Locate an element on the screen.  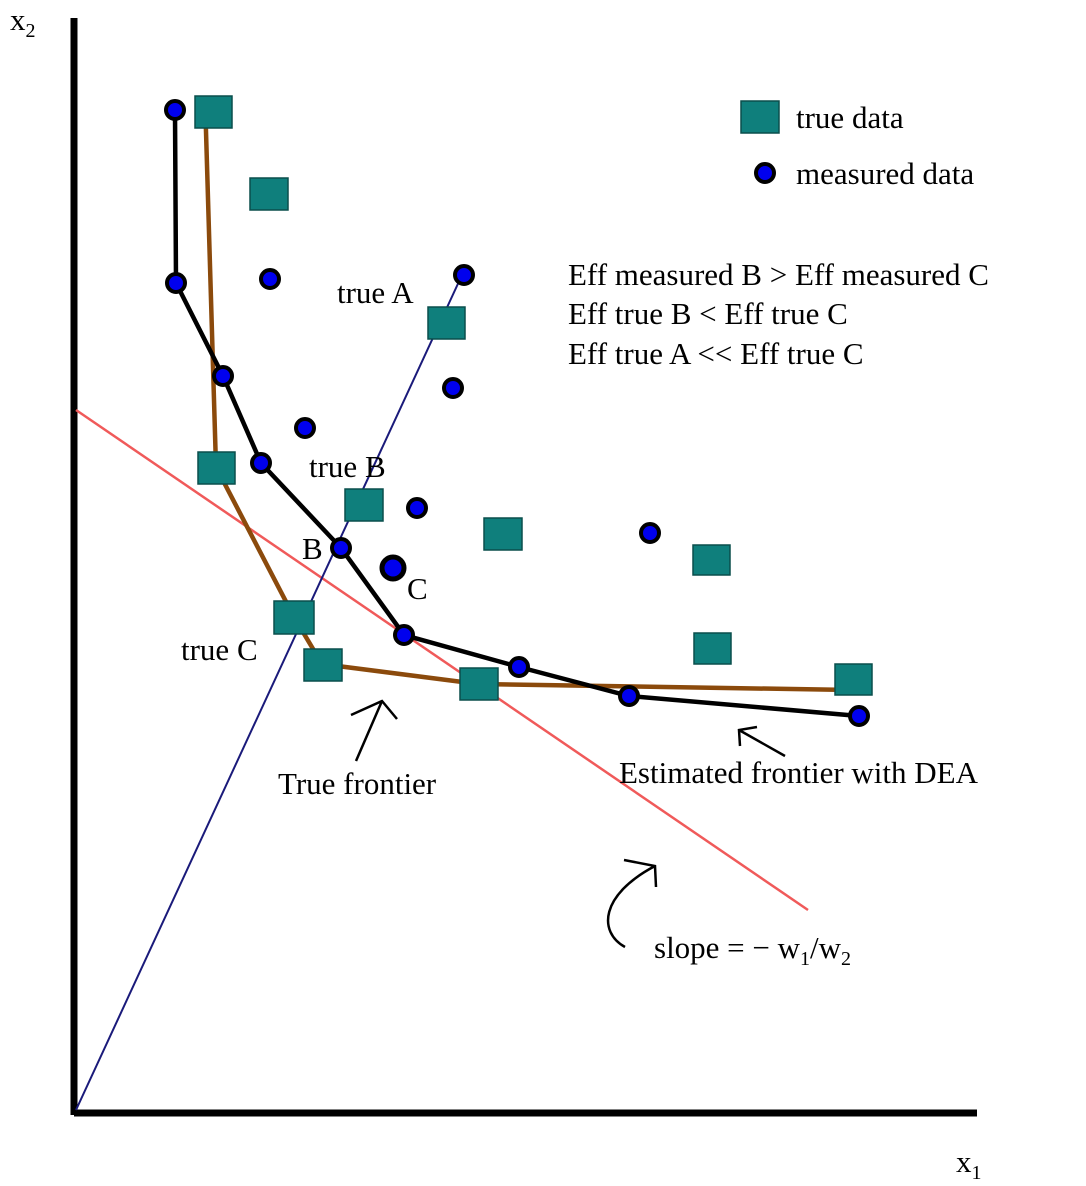
y-axis-label: x2 is located at coordinates (23, 22).